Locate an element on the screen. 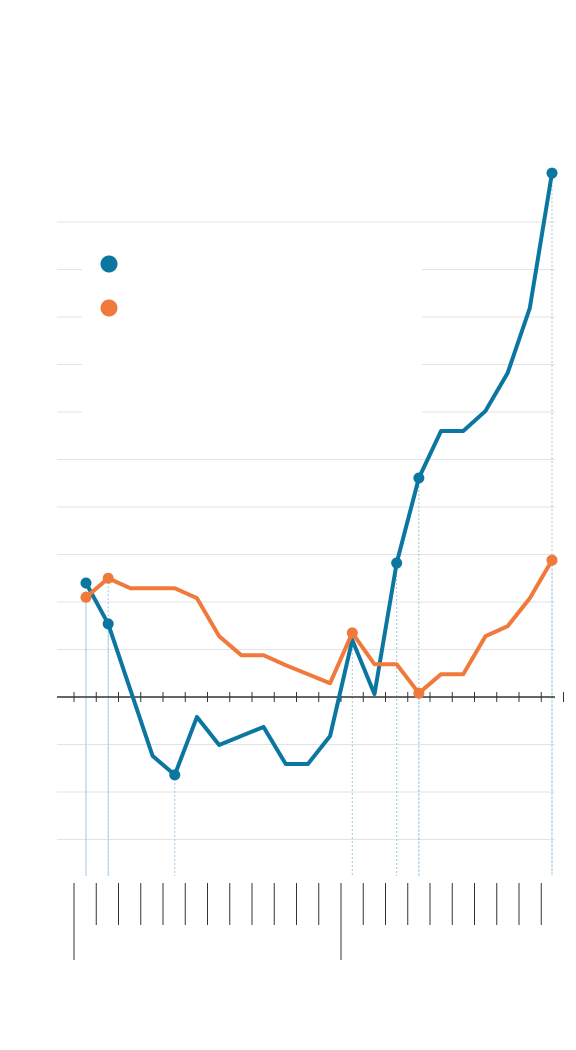 This screenshot has width=576, height=1050. series-line is located at coordinates (319, 627).